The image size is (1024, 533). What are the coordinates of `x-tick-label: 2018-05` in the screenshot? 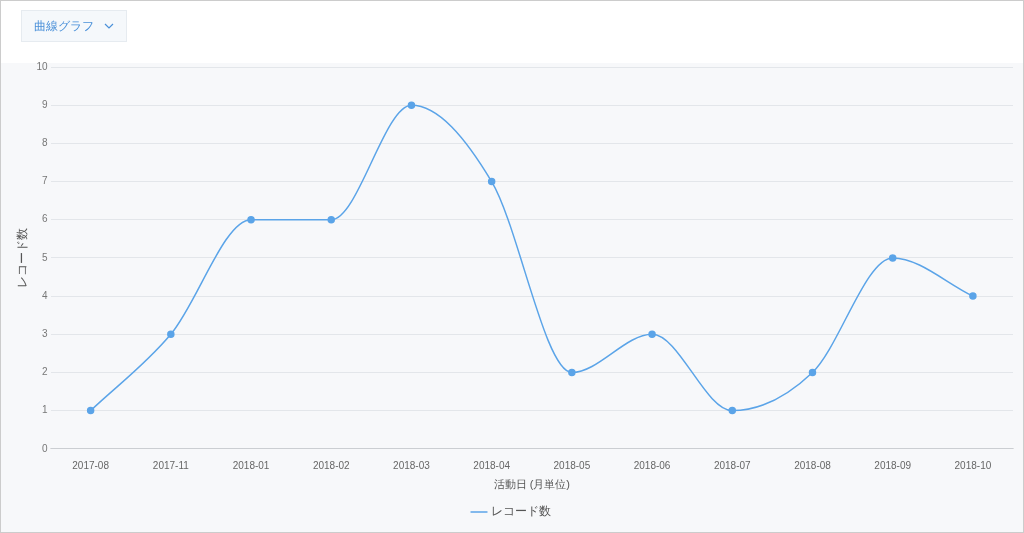 It's located at (572, 465).